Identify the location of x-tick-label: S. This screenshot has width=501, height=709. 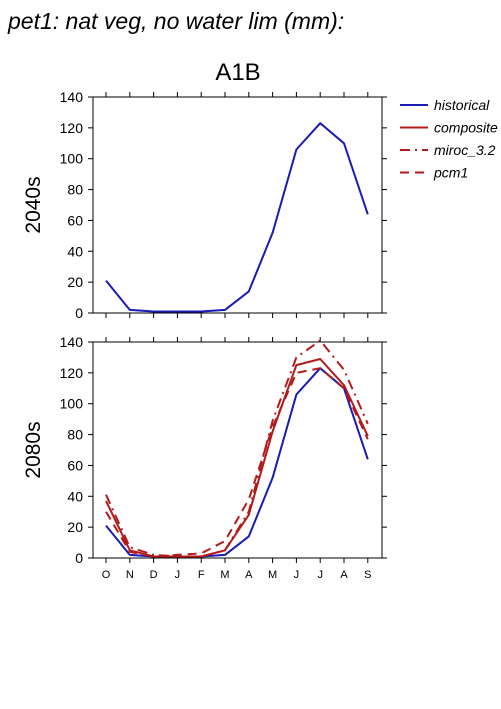
(367, 575).